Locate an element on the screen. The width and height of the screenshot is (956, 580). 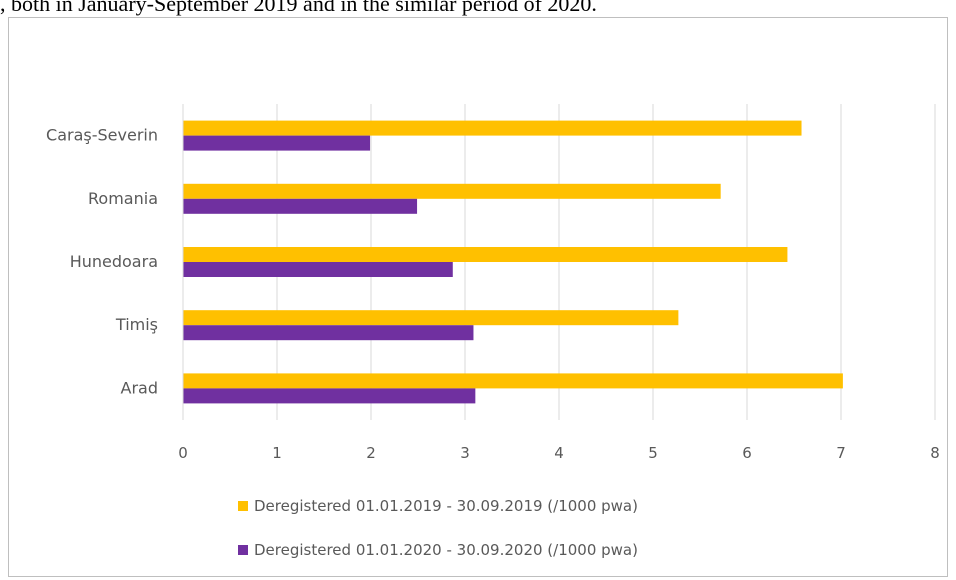
legend-swatch-2019 is located at coordinates (243, 506).